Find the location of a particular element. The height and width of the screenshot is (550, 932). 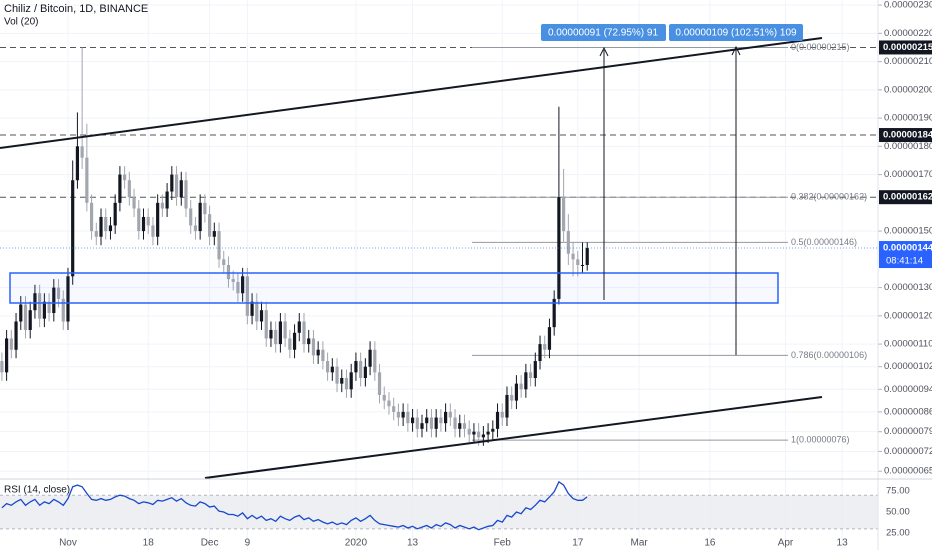

x-tick-label: Mar is located at coordinates (640, 543).